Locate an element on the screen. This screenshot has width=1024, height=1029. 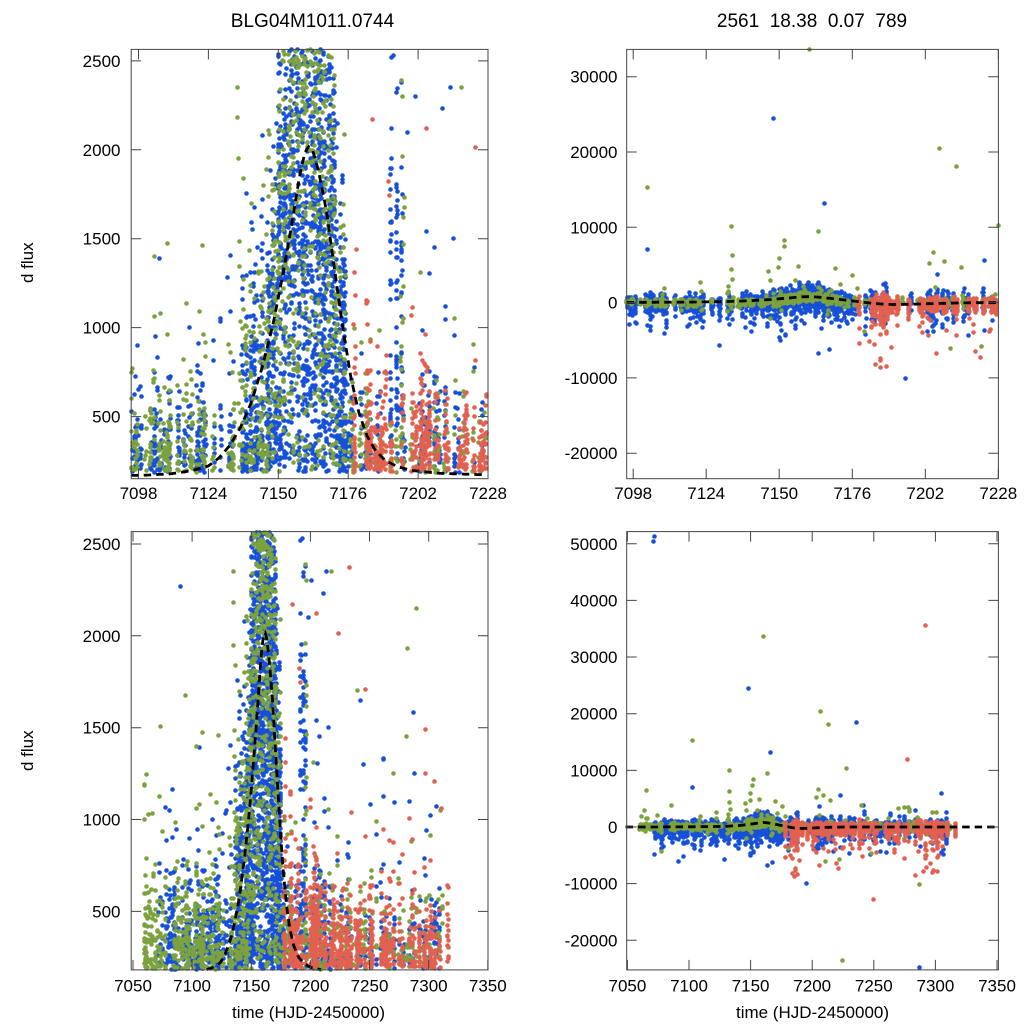
svg-text: 2561 18.38 0.07 789 is located at coordinates (812, 21).